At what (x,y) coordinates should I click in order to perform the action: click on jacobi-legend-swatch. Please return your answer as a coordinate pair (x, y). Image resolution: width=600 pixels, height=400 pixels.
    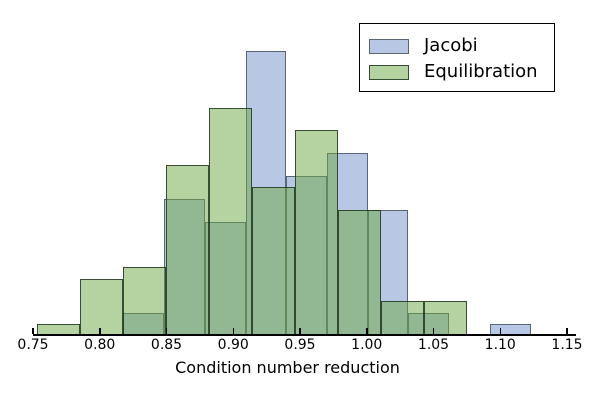
    Looking at the image, I should click on (389, 46).